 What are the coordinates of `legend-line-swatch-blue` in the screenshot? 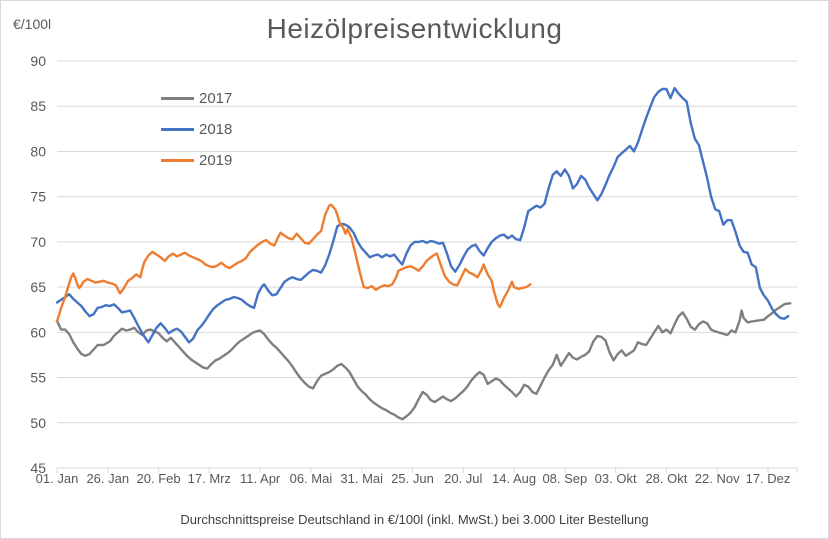 It's located at (177, 129).